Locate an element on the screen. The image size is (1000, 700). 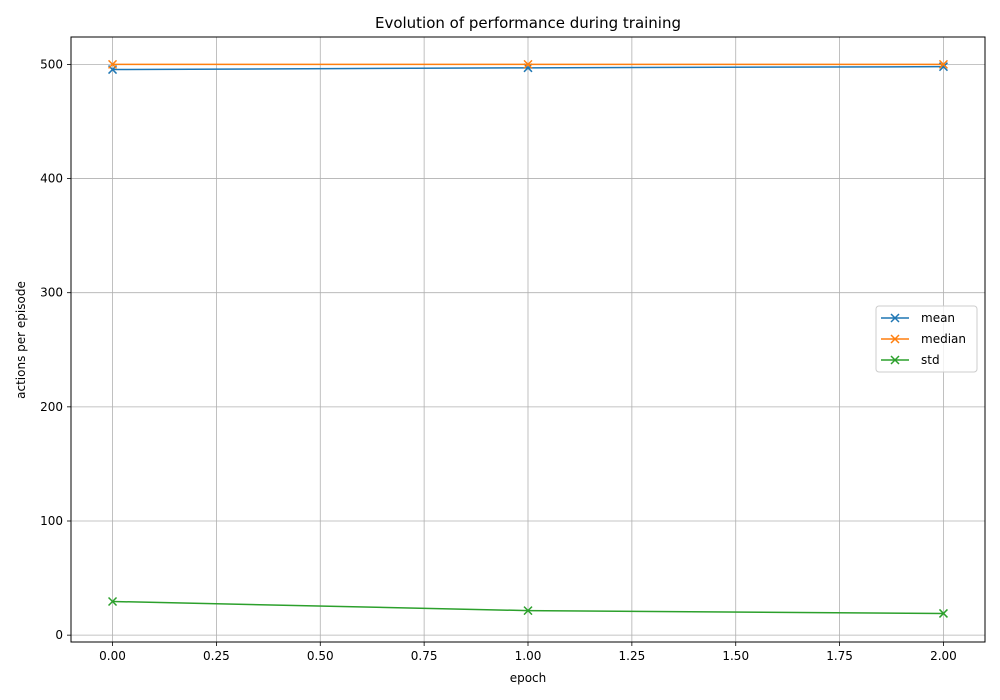
y-tick-label: 400 is located at coordinates (51, 179).